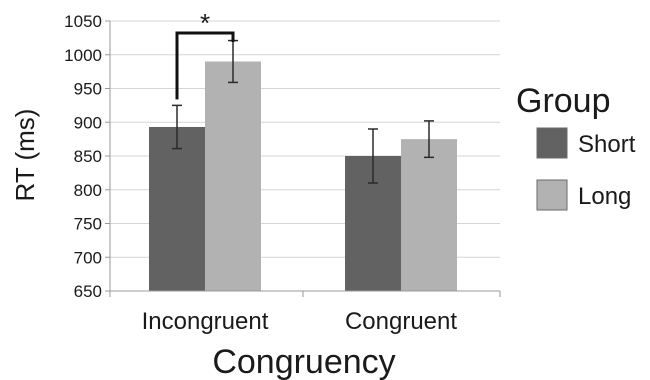 This screenshot has height=380, width=650. I want to click on y-tick-label: 750, so click(88, 224).